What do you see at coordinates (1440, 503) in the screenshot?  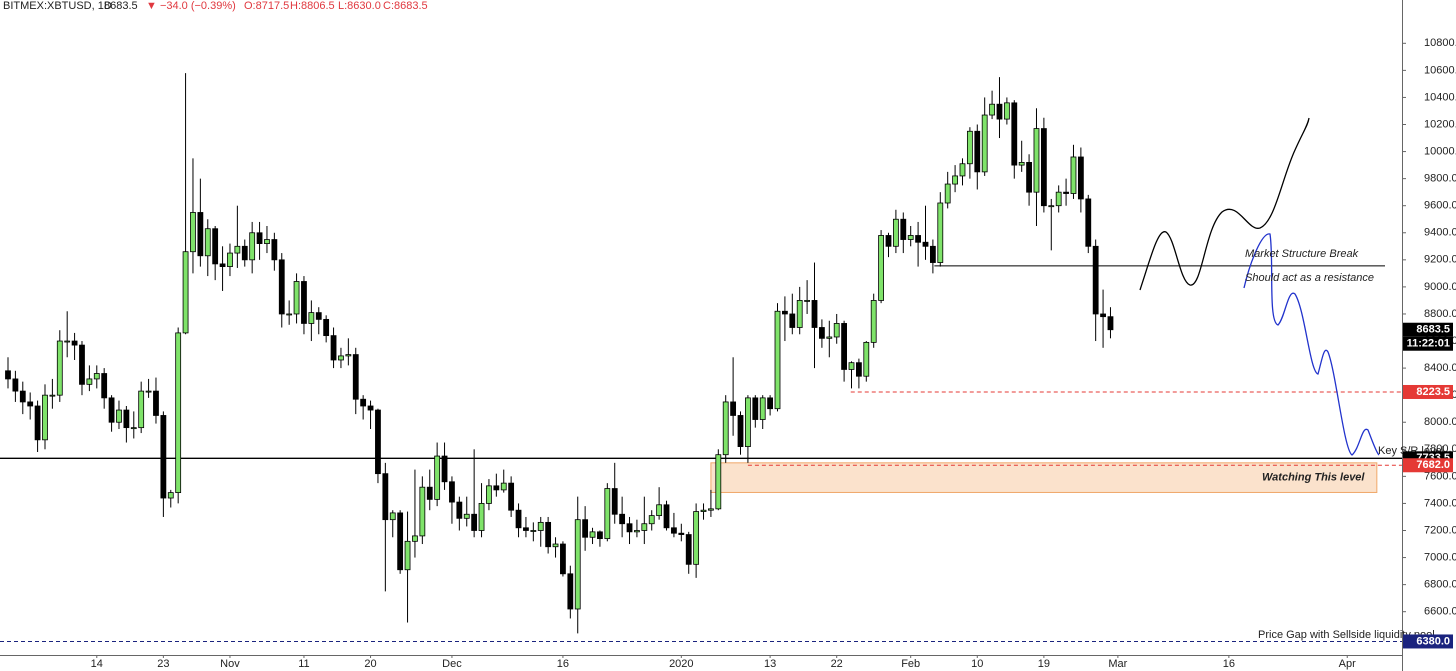 I see `y-tick-label: 7400.0` at bounding box center [1440, 503].